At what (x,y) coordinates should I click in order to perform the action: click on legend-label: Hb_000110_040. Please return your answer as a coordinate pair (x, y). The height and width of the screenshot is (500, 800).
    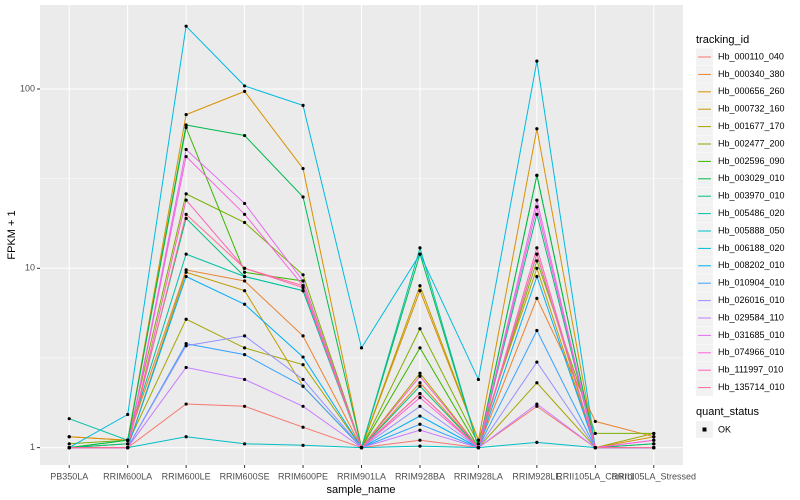
    Looking at the image, I should click on (751, 56).